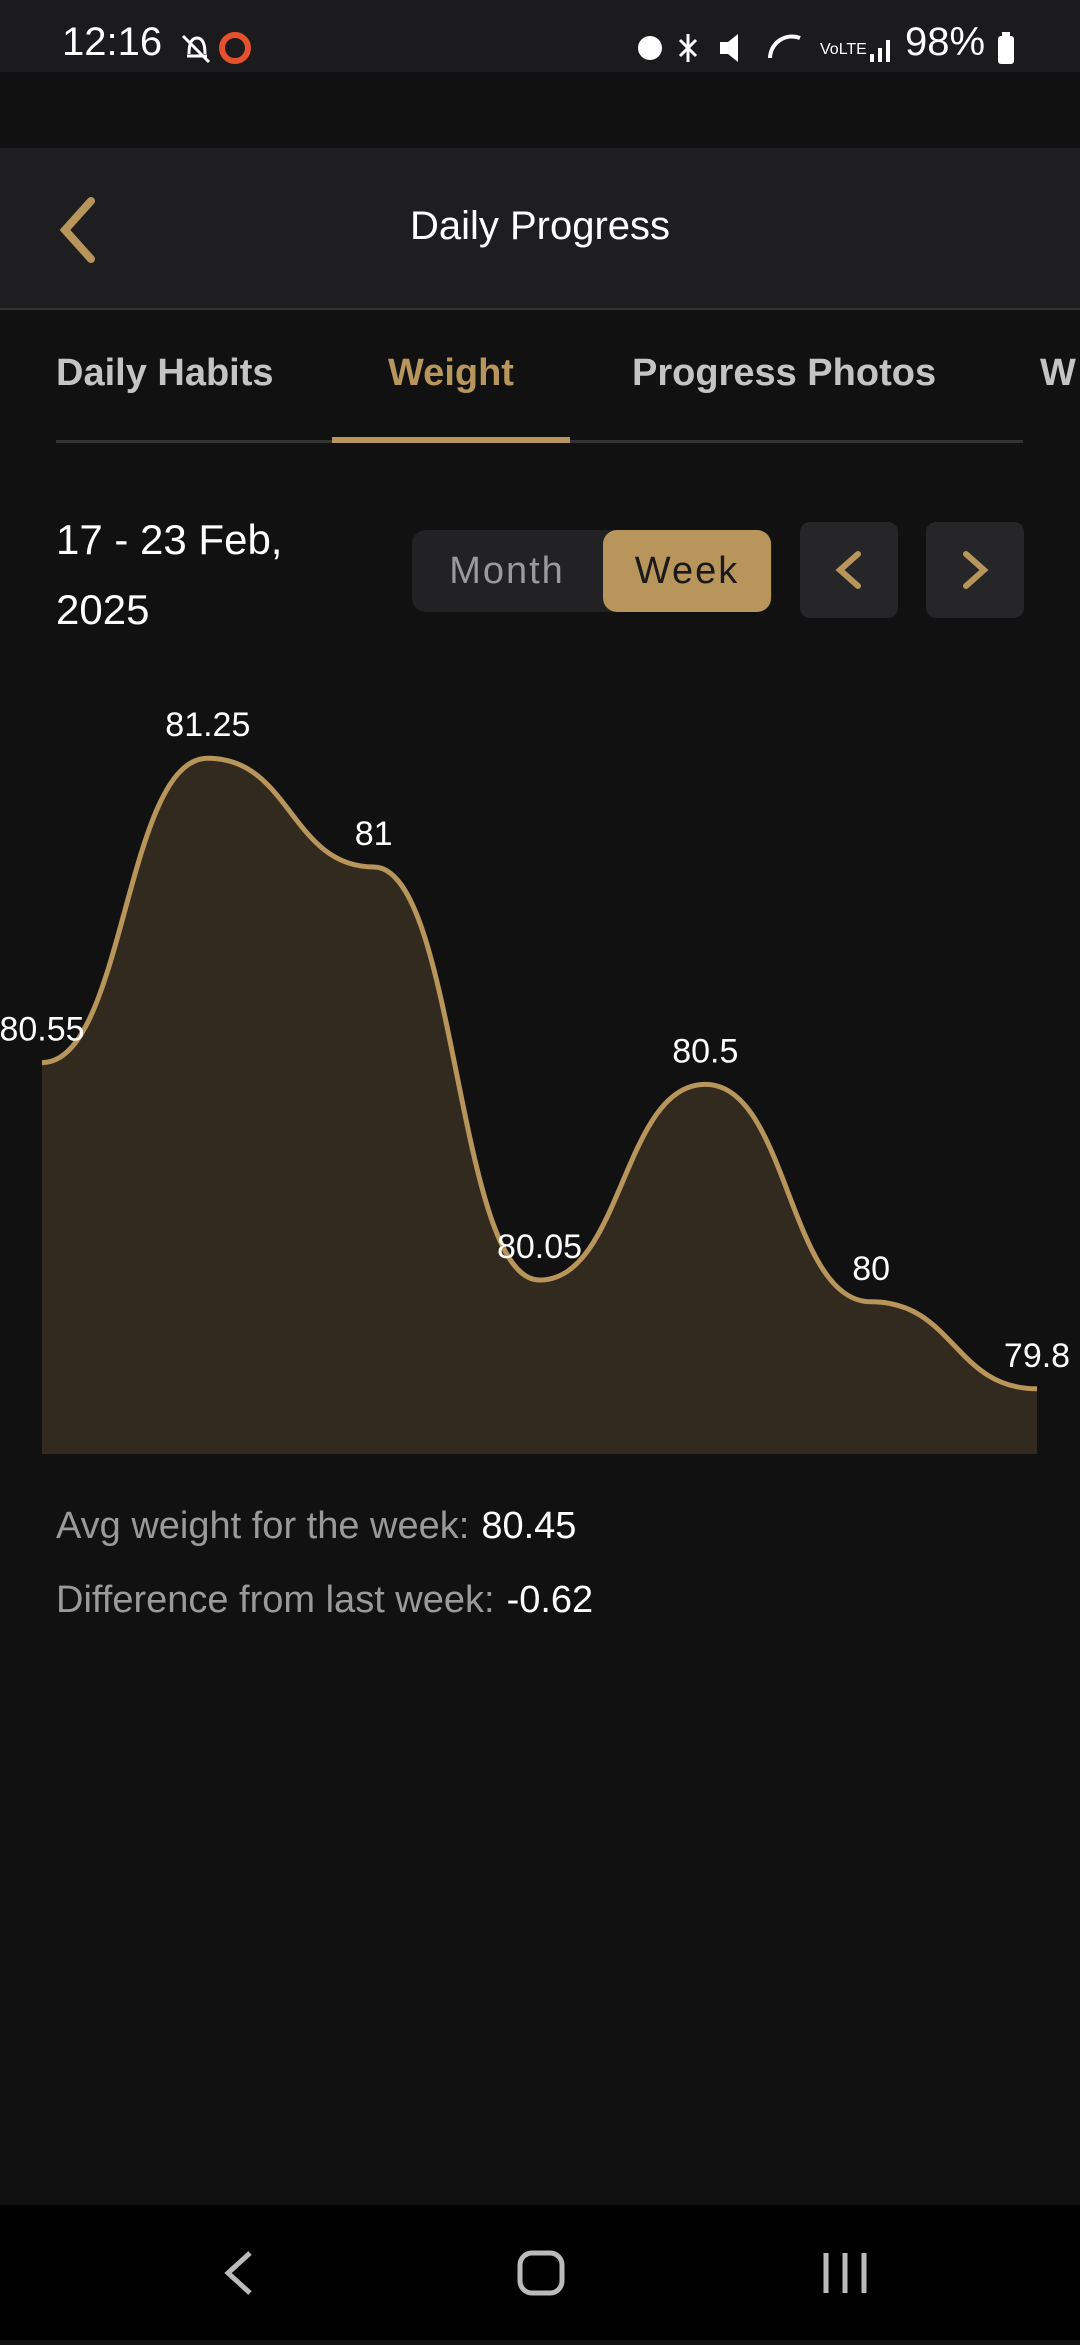 This screenshot has width=1080, height=2345. I want to click on stat-value: 80.45, so click(529, 1526).